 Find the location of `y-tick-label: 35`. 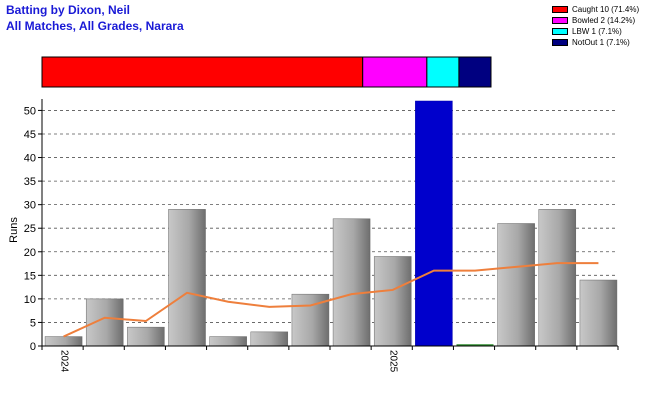

y-tick-label: 35 is located at coordinates (30, 182).